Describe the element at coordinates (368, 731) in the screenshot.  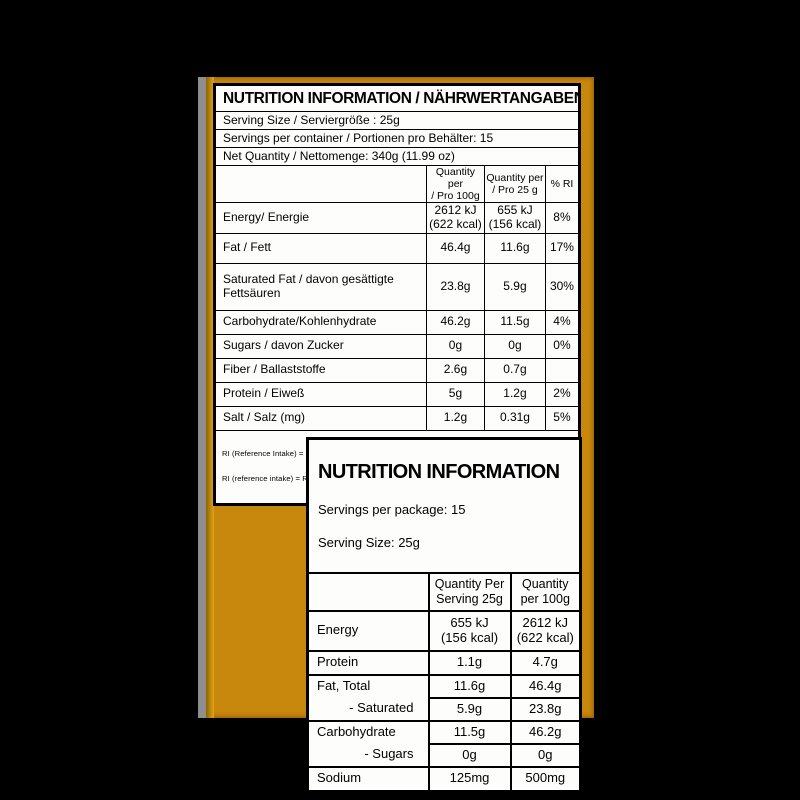
I see `nutrient-label: Carbohydrate` at that location.